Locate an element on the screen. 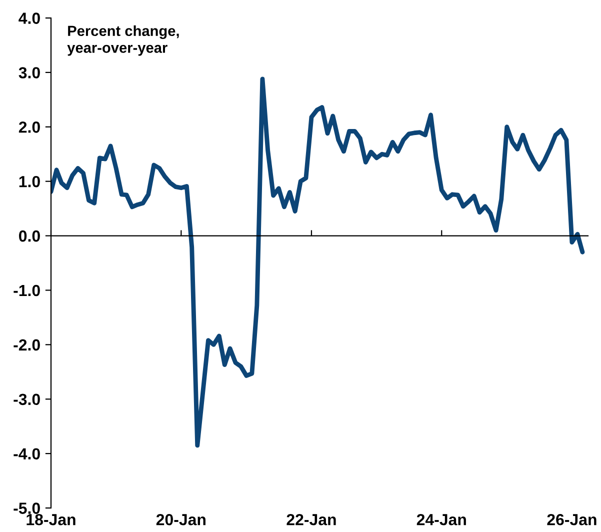 The image size is (601, 532). y-tick-label: -3.0 is located at coordinates (27, 400).